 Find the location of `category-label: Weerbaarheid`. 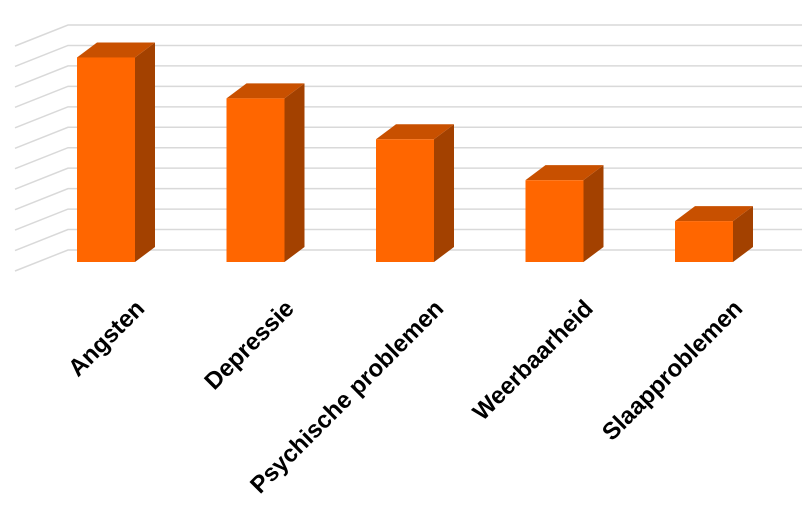

category-label: Weerbaarheid is located at coordinates (533, 360).